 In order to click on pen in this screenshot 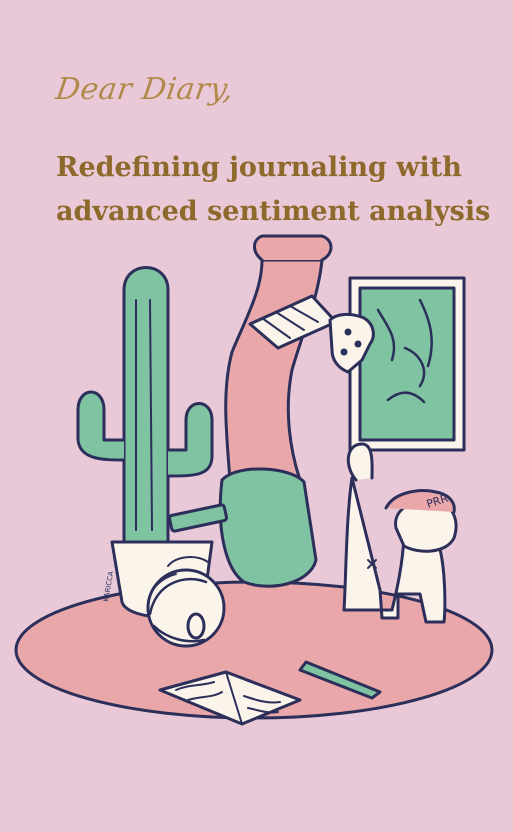, I will do `click(340, 680)`.